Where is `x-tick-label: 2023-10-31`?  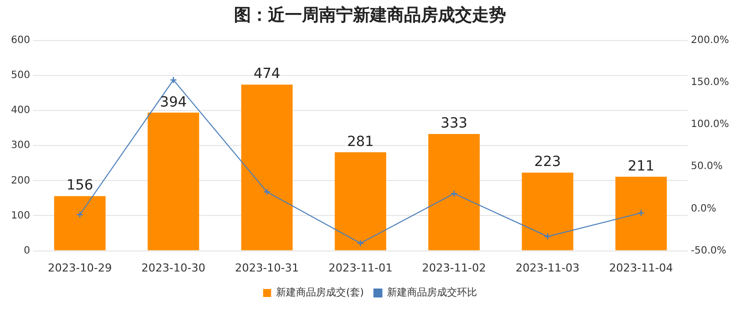
x-tick-label: 2023-10-31 is located at coordinates (266, 267).